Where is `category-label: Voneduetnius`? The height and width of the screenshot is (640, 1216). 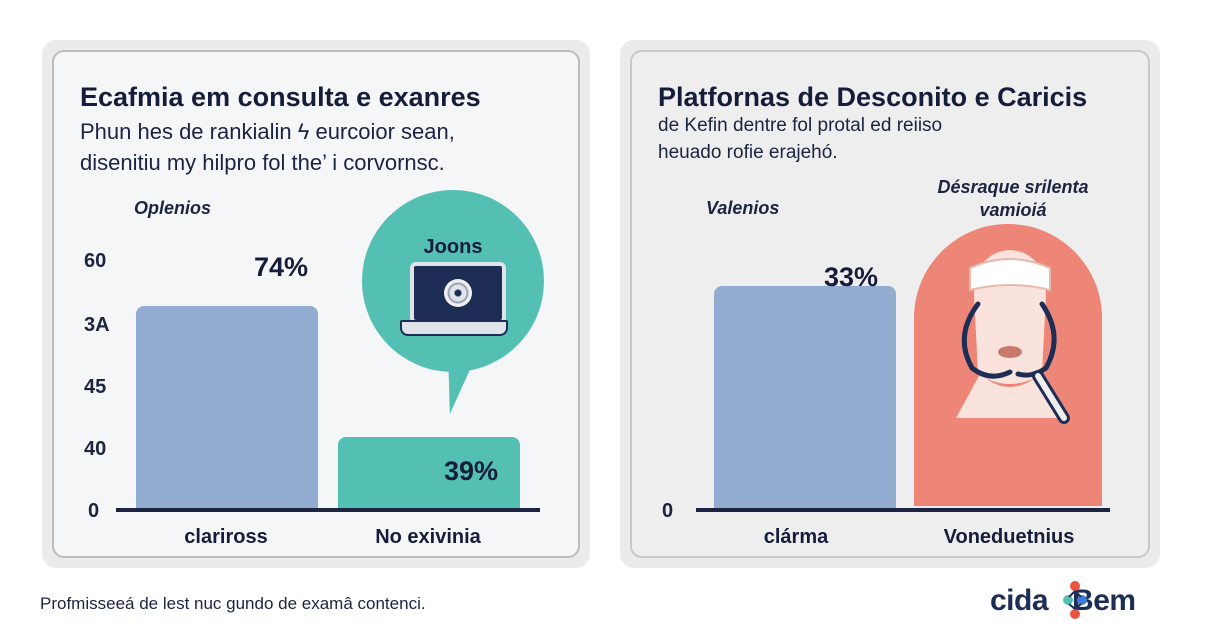
category-label: Voneduetnius is located at coordinates (1009, 537).